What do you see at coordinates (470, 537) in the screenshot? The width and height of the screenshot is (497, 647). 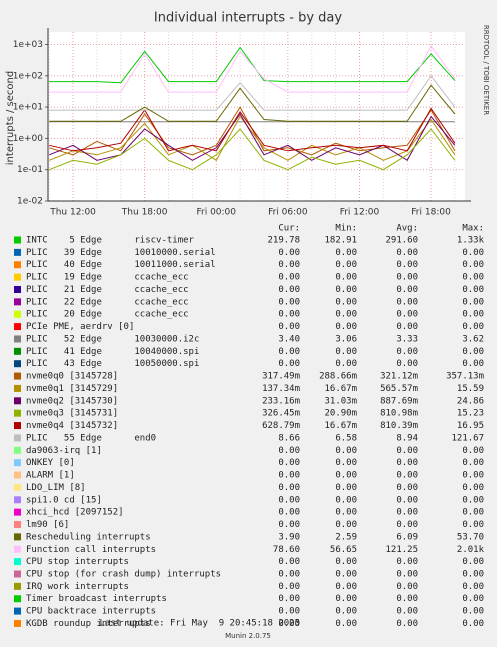 I see `legend-stat: 53.70` at bounding box center [470, 537].